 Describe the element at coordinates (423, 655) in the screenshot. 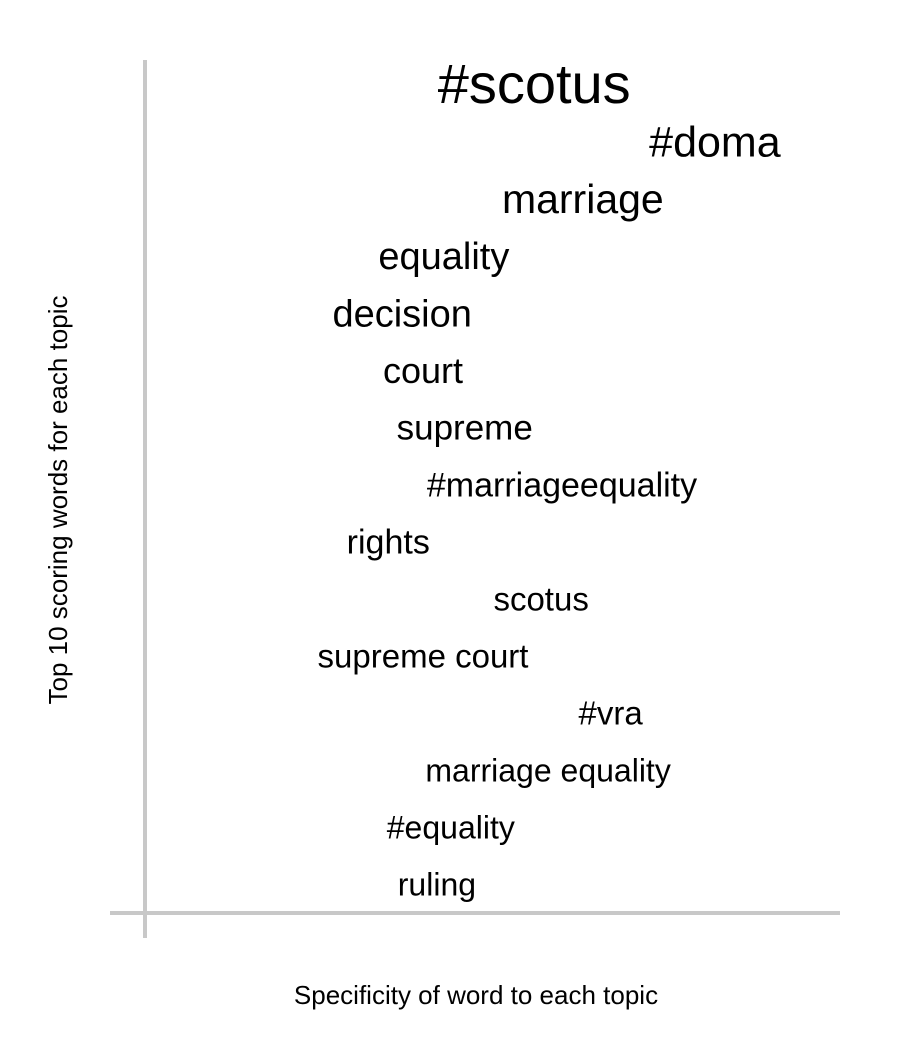

I see `word-label: supreme court` at that location.